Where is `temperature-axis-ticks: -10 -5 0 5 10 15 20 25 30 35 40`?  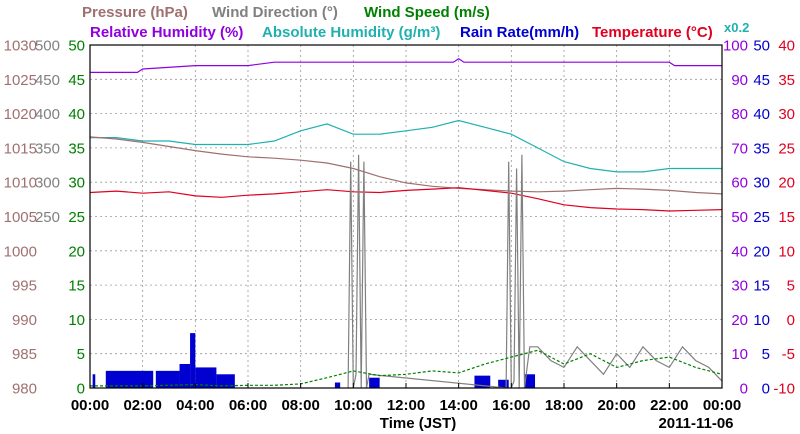 temperature-axis-ticks: -10 -5 0 5 10 15 20 25 30 35 40 is located at coordinates (784, 218).